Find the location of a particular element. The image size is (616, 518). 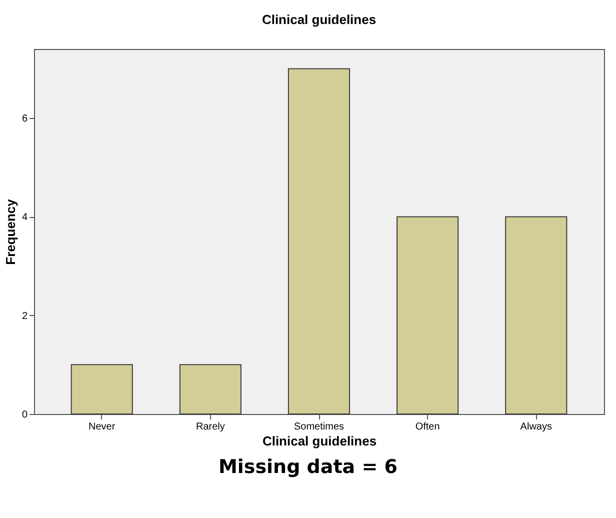

x-tick-label: Sometimes is located at coordinates (319, 427).